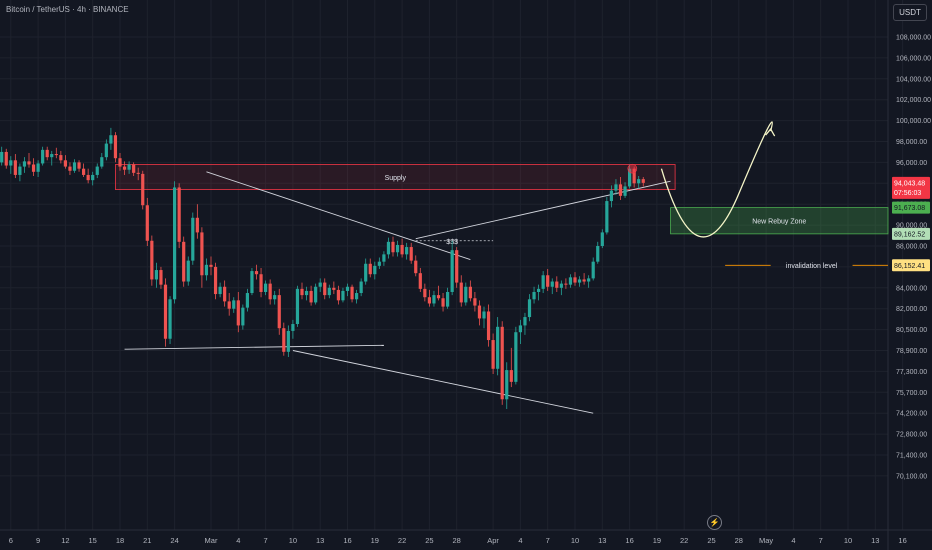 The width and height of the screenshot is (932, 550). I want to click on x-tick-label: 10, so click(293, 540).